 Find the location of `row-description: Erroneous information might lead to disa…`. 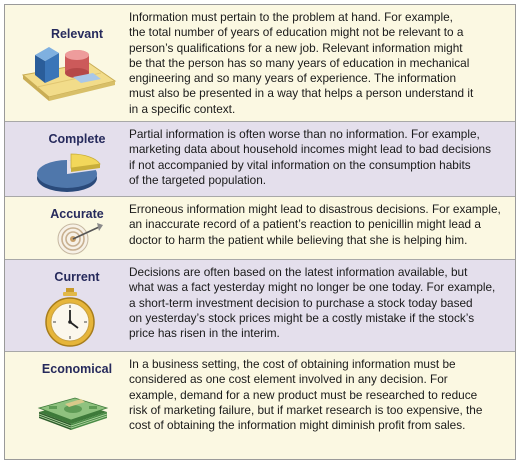

row-description: Erroneous information might lead to disa… is located at coordinates (321, 225).